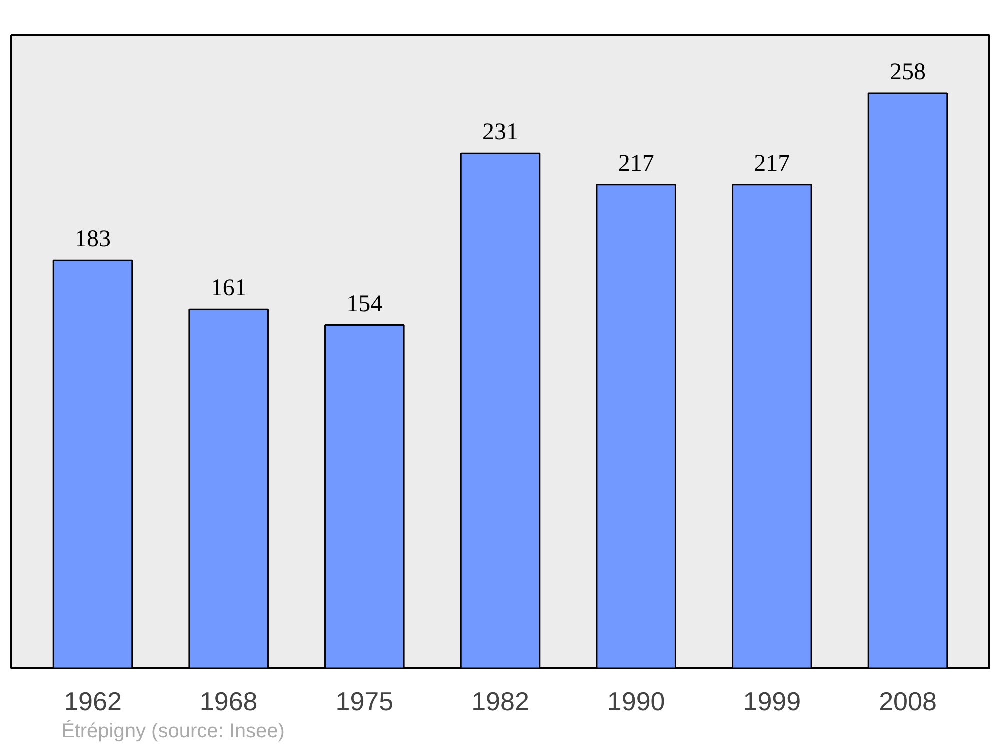 The height and width of the screenshot is (747, 1000). Describe the element at coordinates (636, 701) in the screenshot. I see `x-tick-label: 1990` at that location.